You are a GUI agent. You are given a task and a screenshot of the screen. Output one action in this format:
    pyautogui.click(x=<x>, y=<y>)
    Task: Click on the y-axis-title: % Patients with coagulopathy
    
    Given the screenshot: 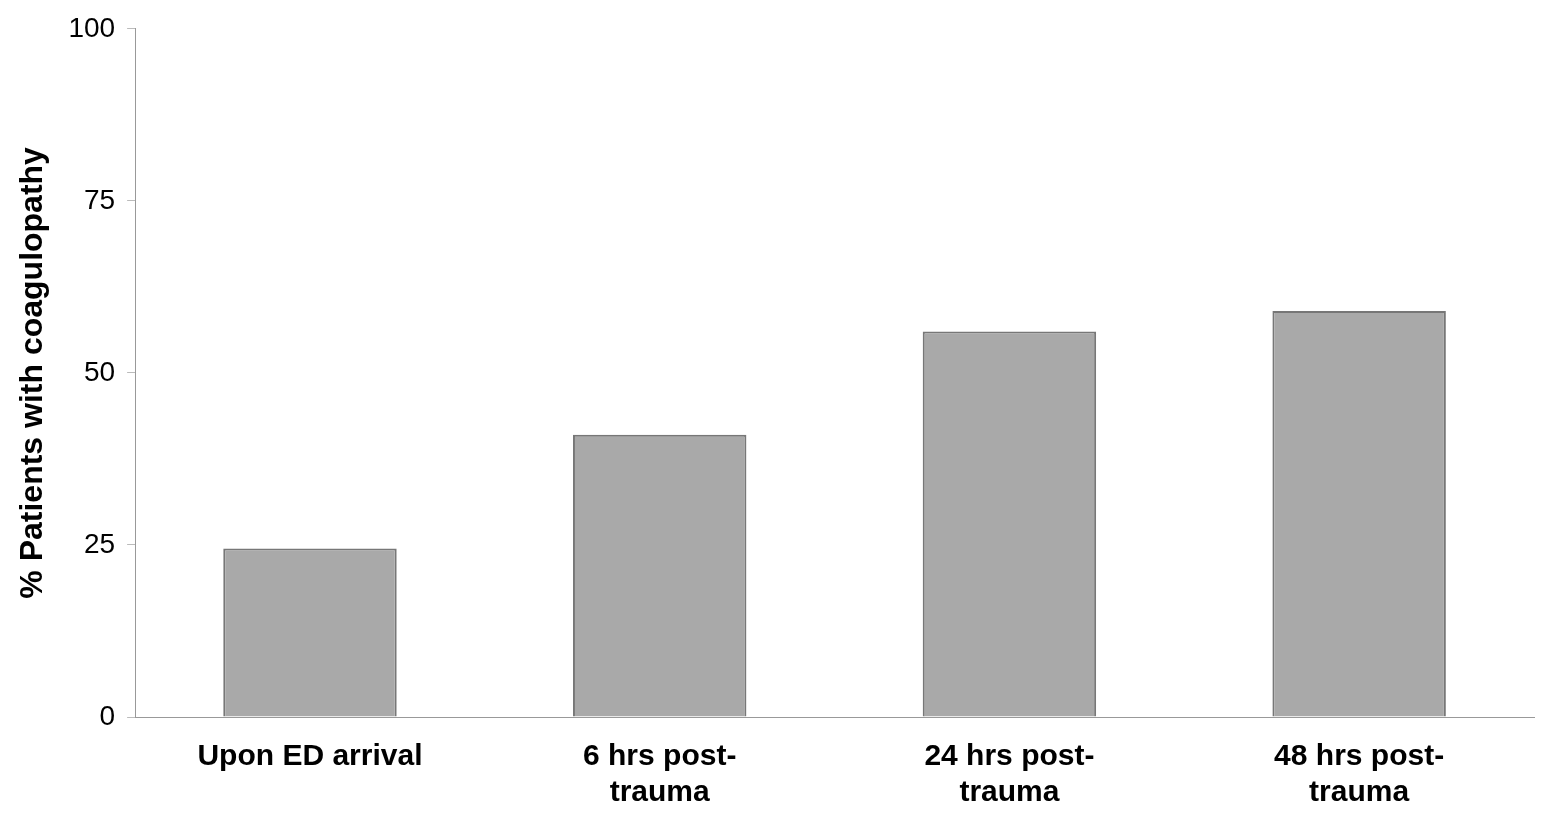 What is the action you would take?
    pyautogui.click(x=31, y=372)
    